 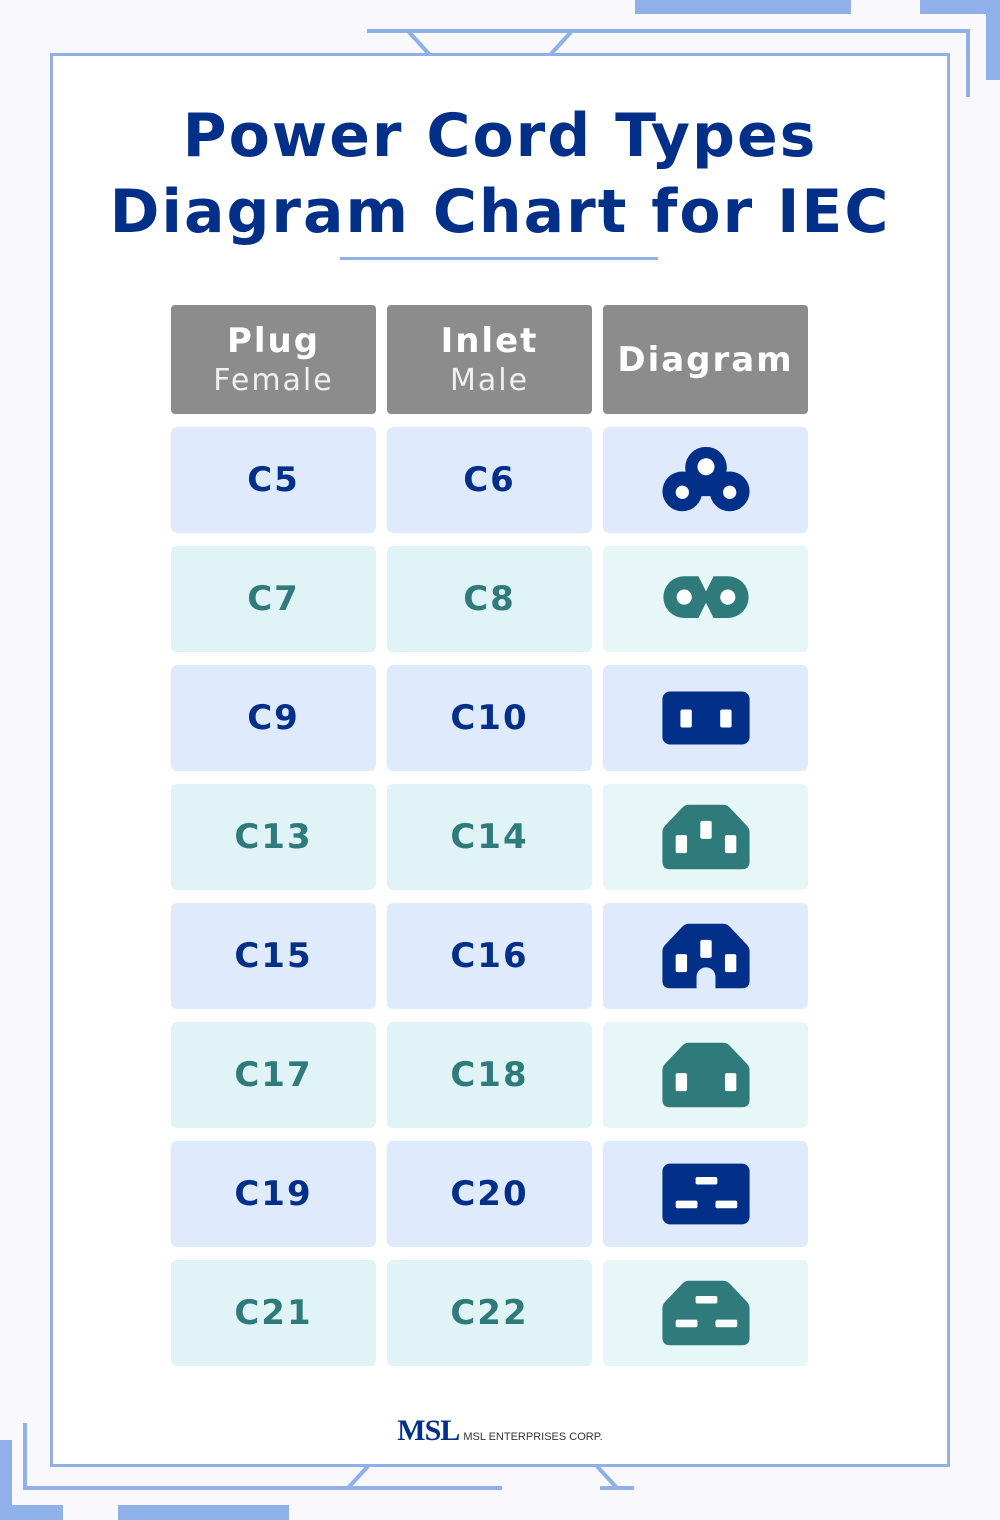 I want to click on plug-cell: C7, so click(x=273, y=599).